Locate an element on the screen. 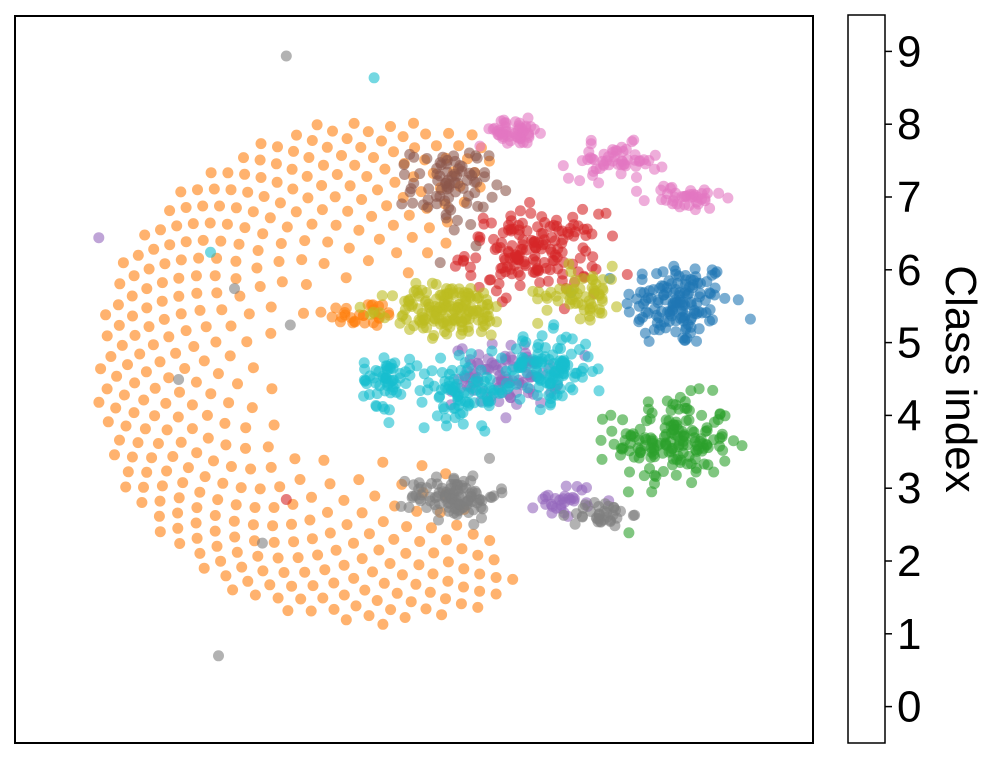 The width and height of the screenshot is (997, 759). colorbar-tick-label-7: 7 is located at coordinates (909, 197).